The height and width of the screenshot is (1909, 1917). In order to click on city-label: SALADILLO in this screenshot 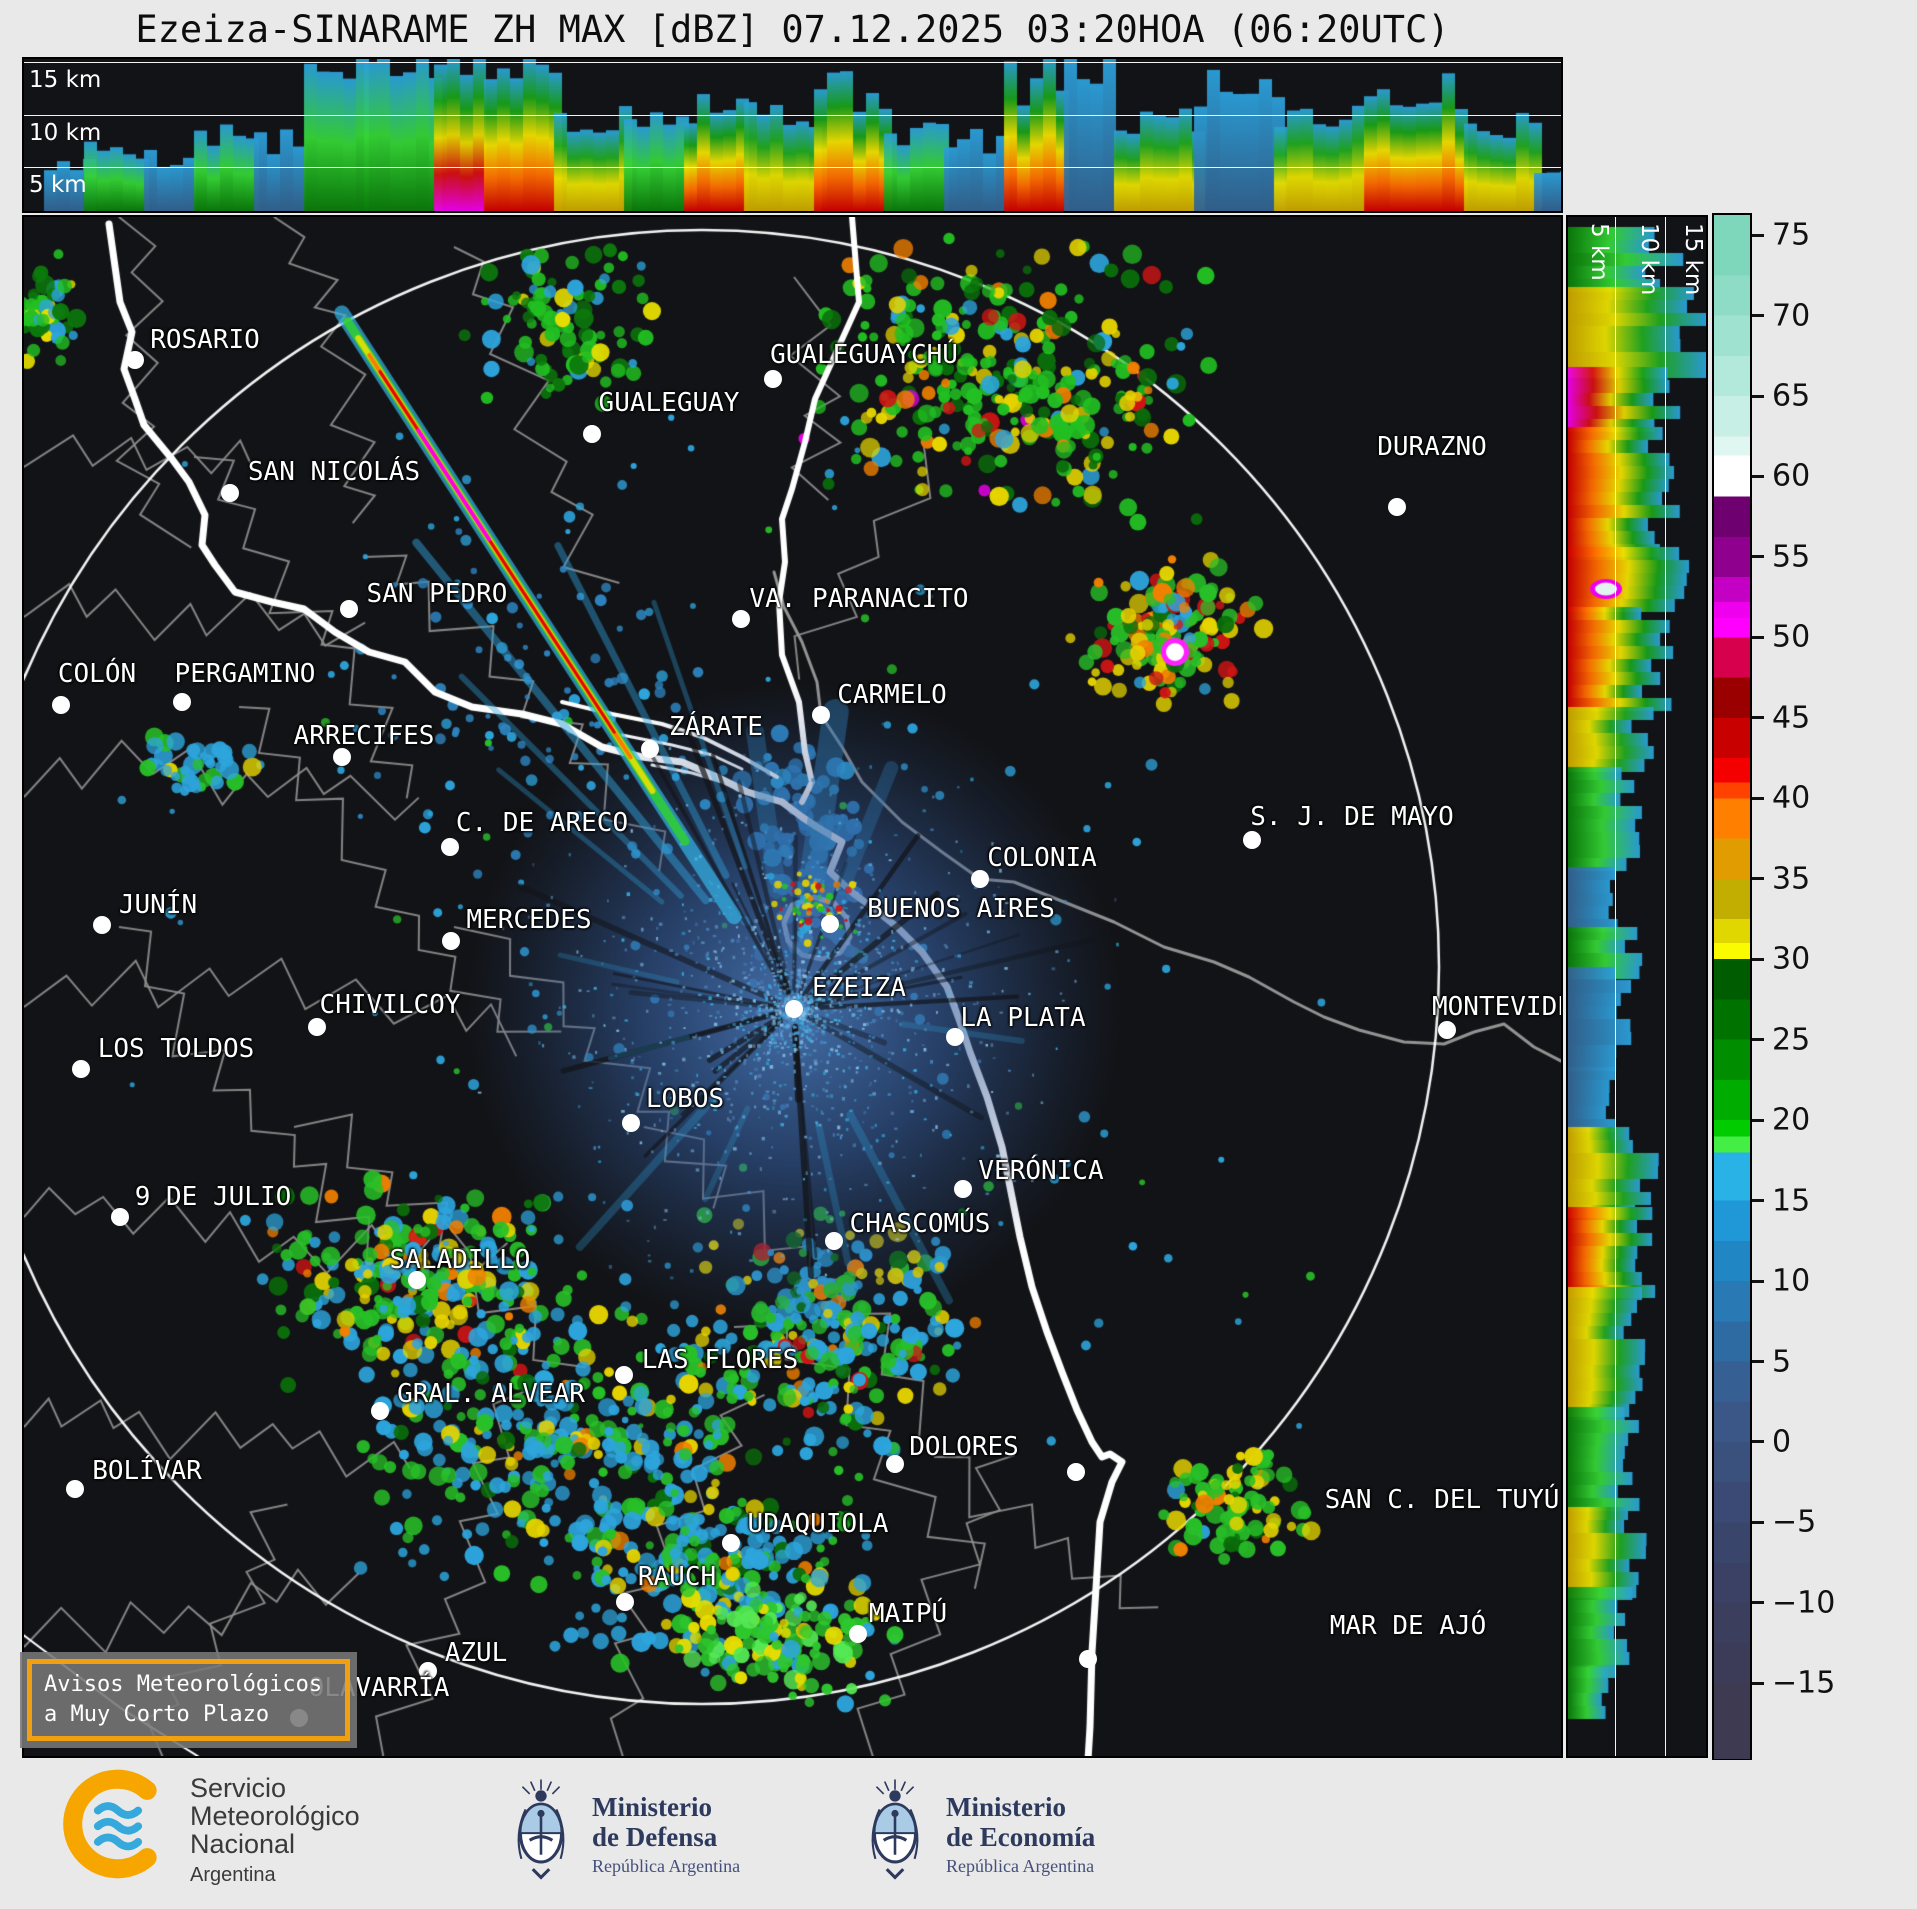, I will do `click(460, 1260)`.